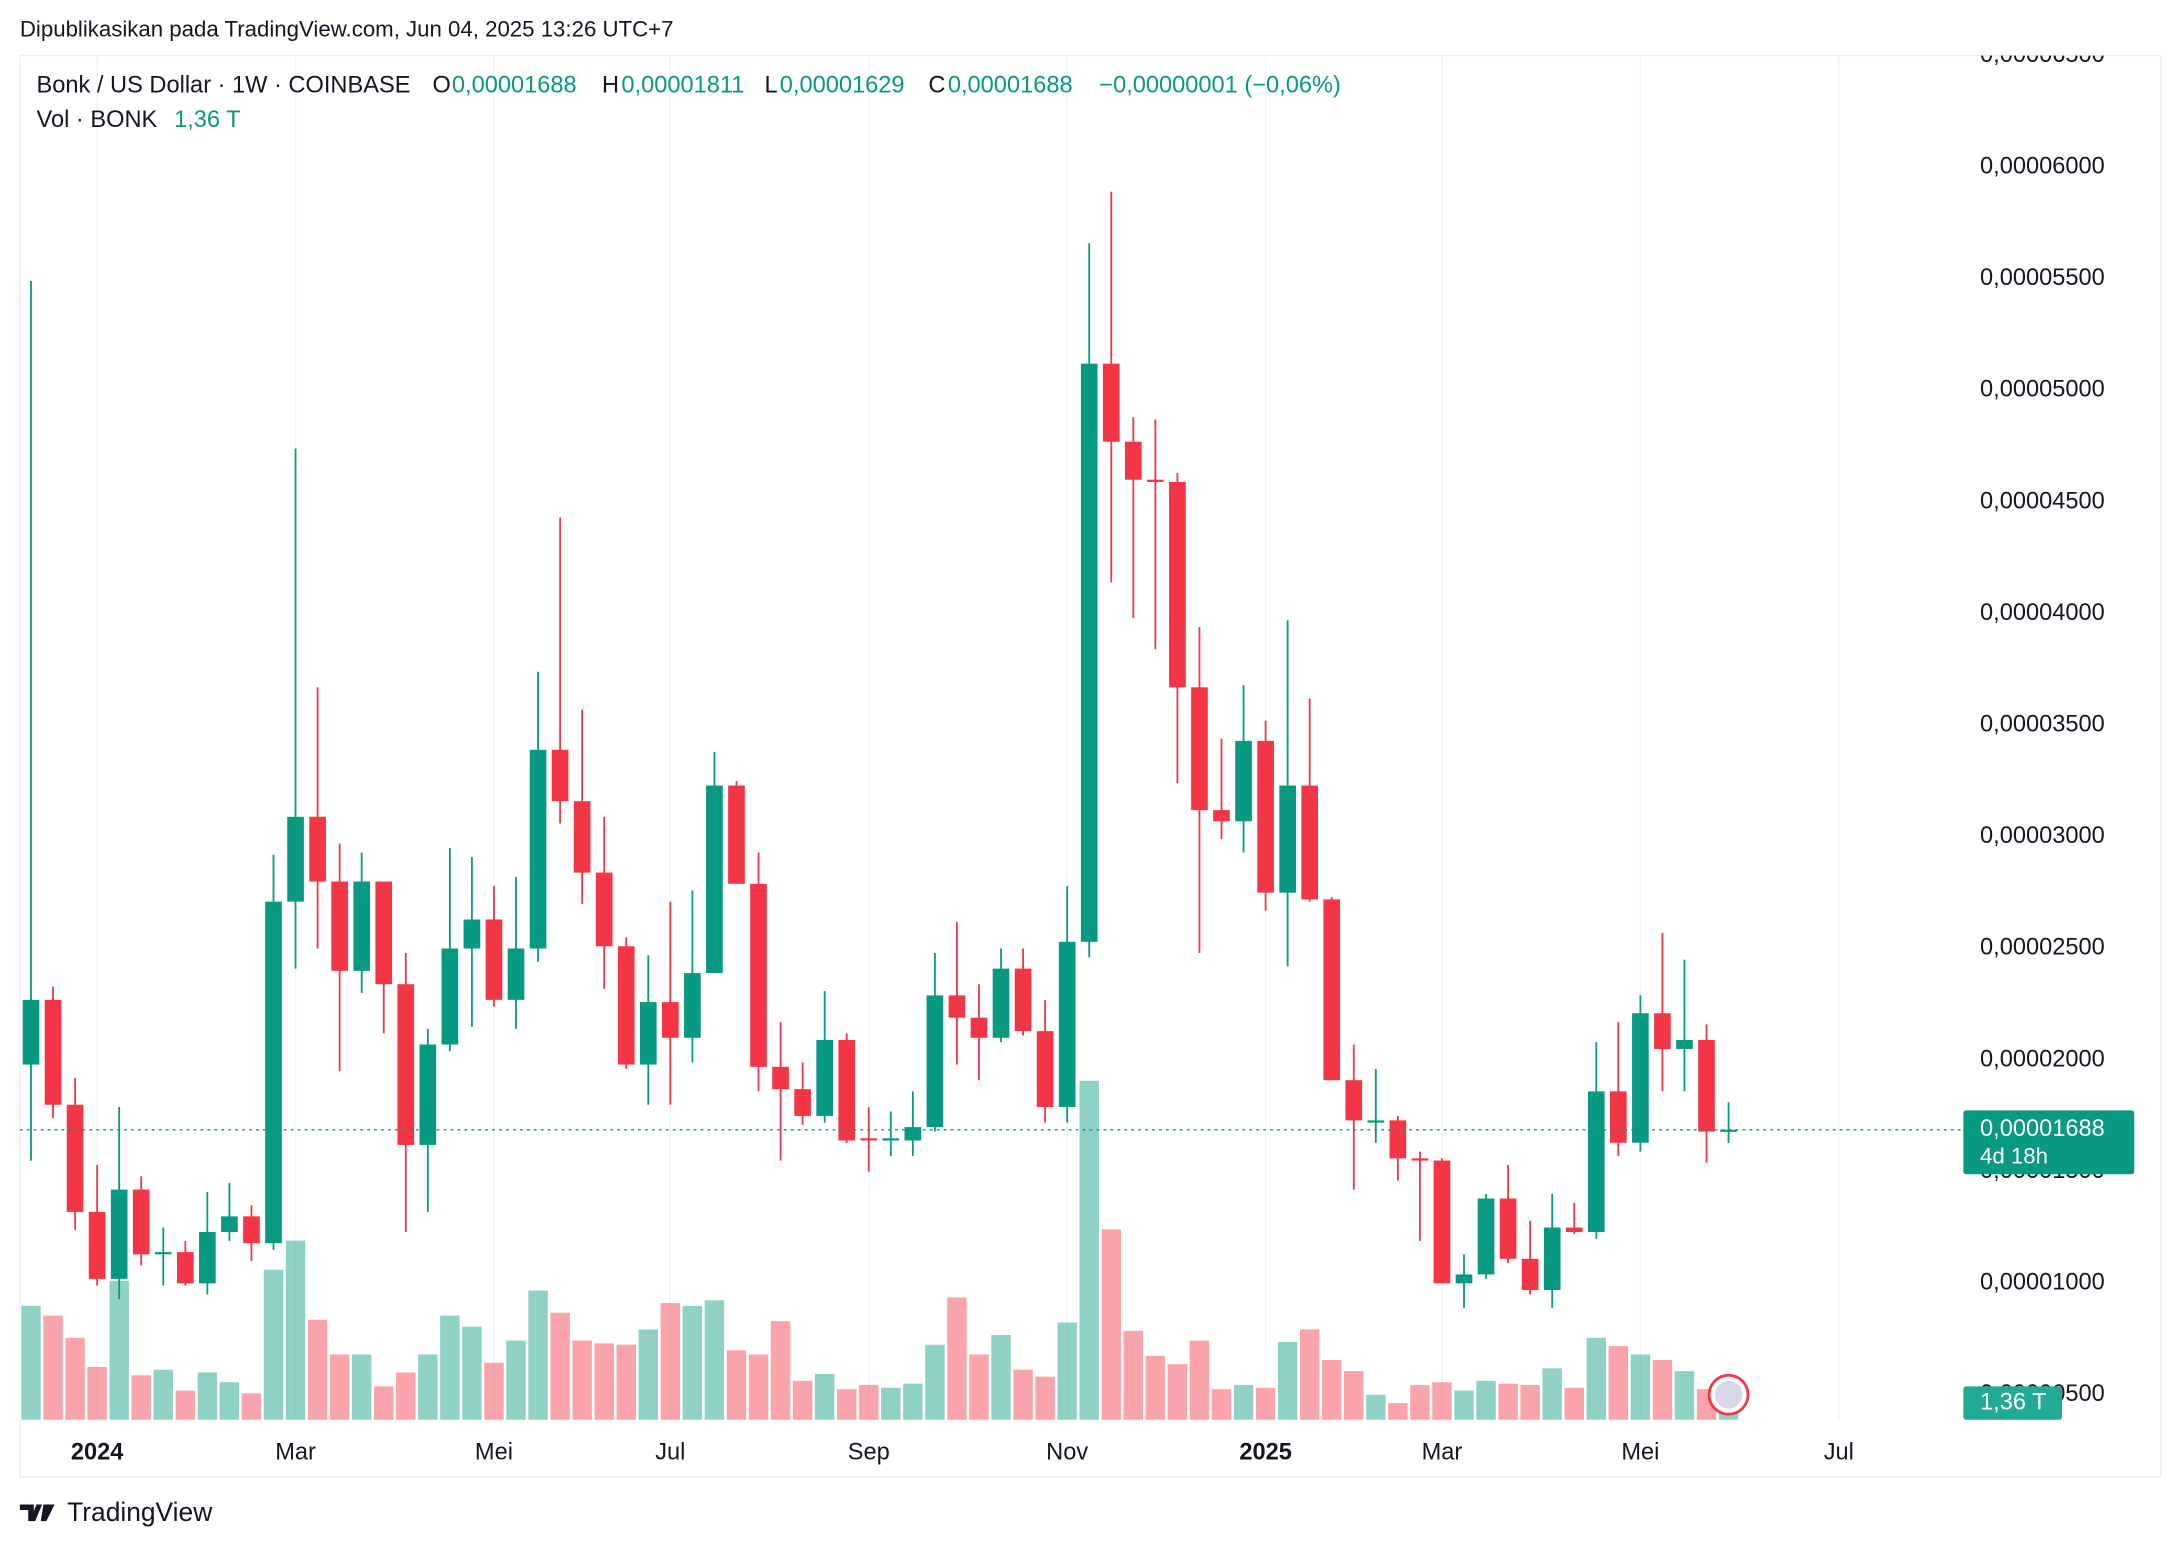 Image resolution: width=2168 pixels, height=1542 pixels. Describe the element at coordinates (610, 85) in the screenshot. I see `ohlc-key: H` at that location.